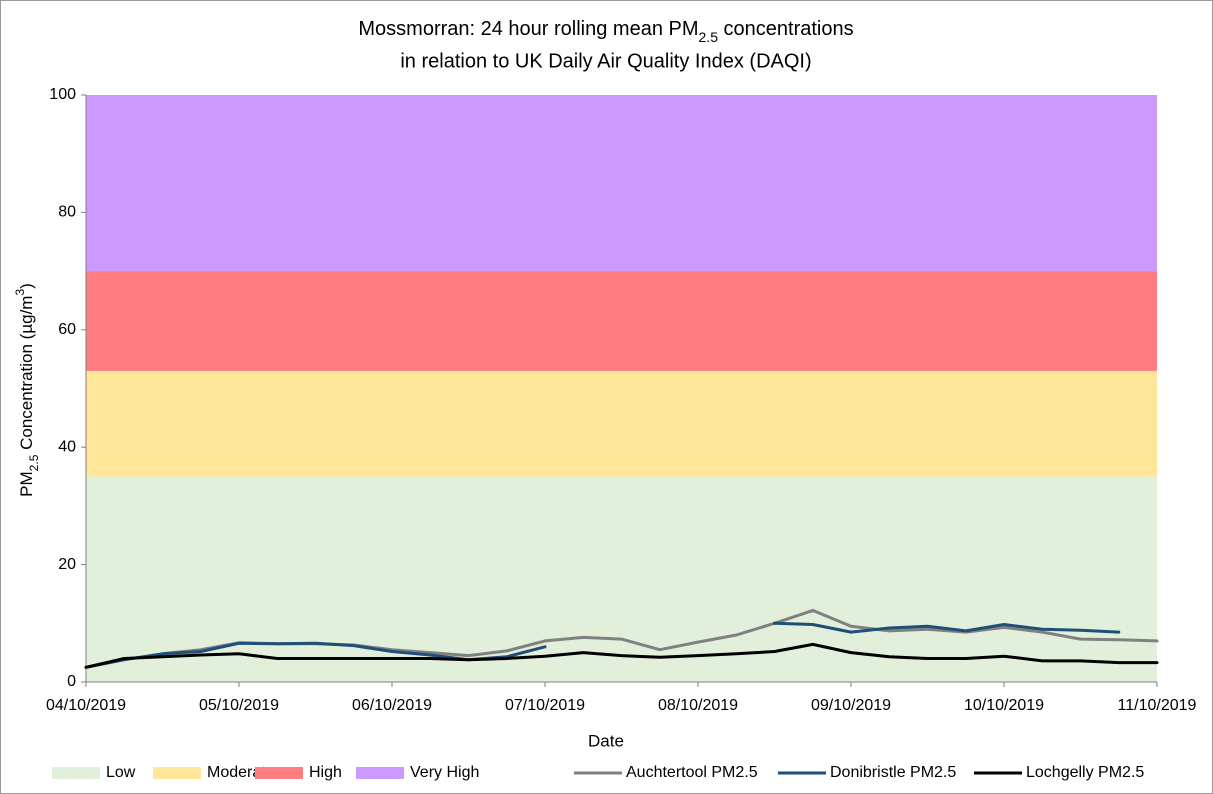 The image size is (1213, 794). What do you see at coordinates (851, 705) in the screenshot?
I see `x-tick-label: 09/10/2019` at bounding box center [851, 705].